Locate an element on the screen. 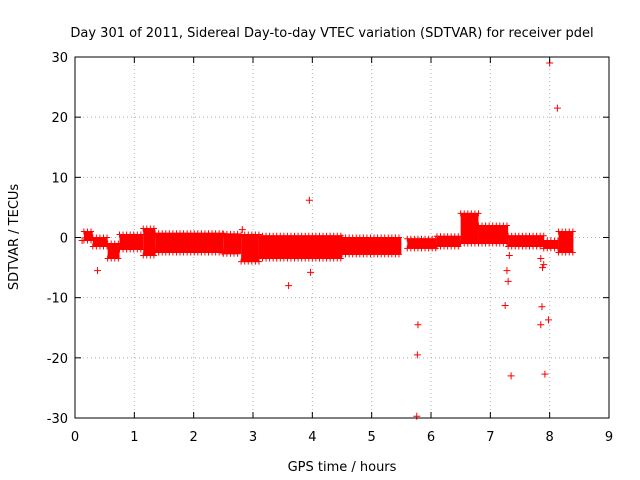 Image resolution: width=640 pixels, height=480 pixels. x-tick-label: 5 is located at coordinates (372, 437).